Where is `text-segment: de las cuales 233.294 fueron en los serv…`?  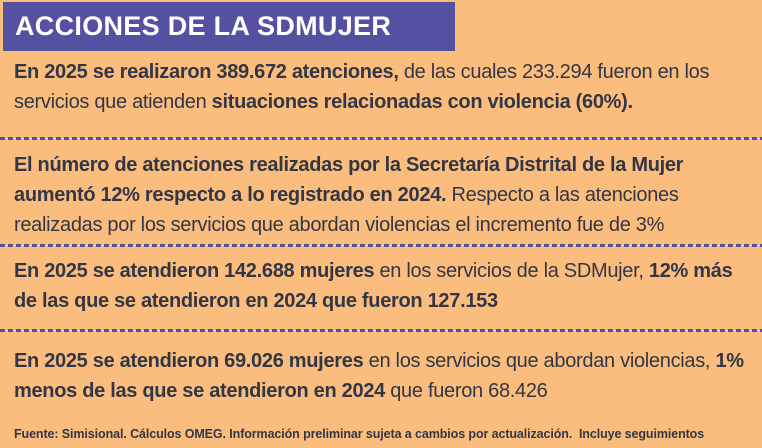
text-segment: de las cuales 233.294 fueron en los serv… is located at coordinates (362, 87).